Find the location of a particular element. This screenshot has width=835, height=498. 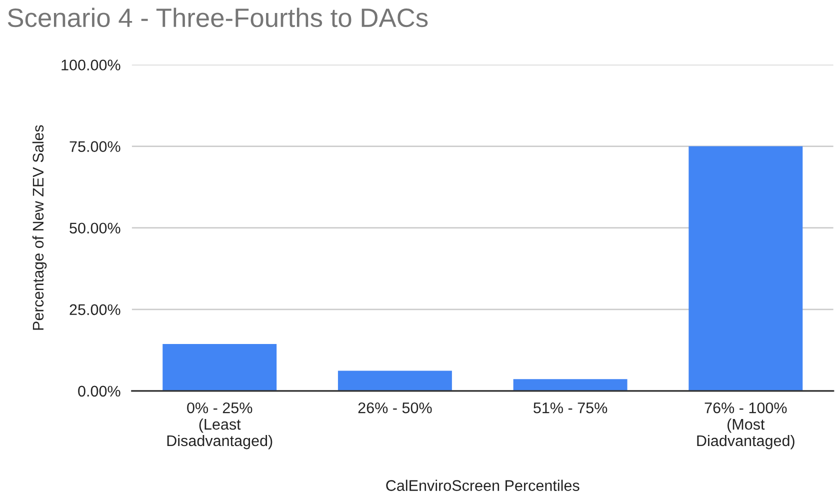

y-tick-label: 100.00% is located at coordinates (91, 65).